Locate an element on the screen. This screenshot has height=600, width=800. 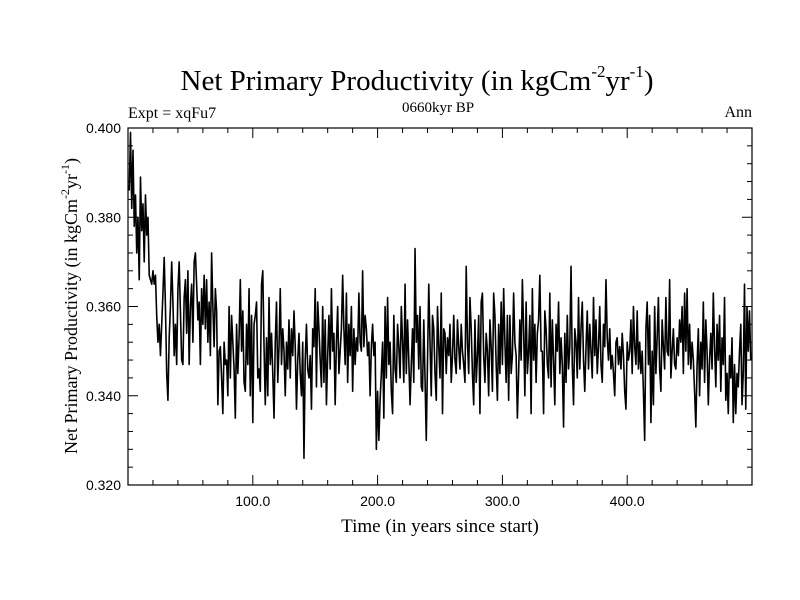
y-tick-label: 0.320 is located at coordinates (103, 485).